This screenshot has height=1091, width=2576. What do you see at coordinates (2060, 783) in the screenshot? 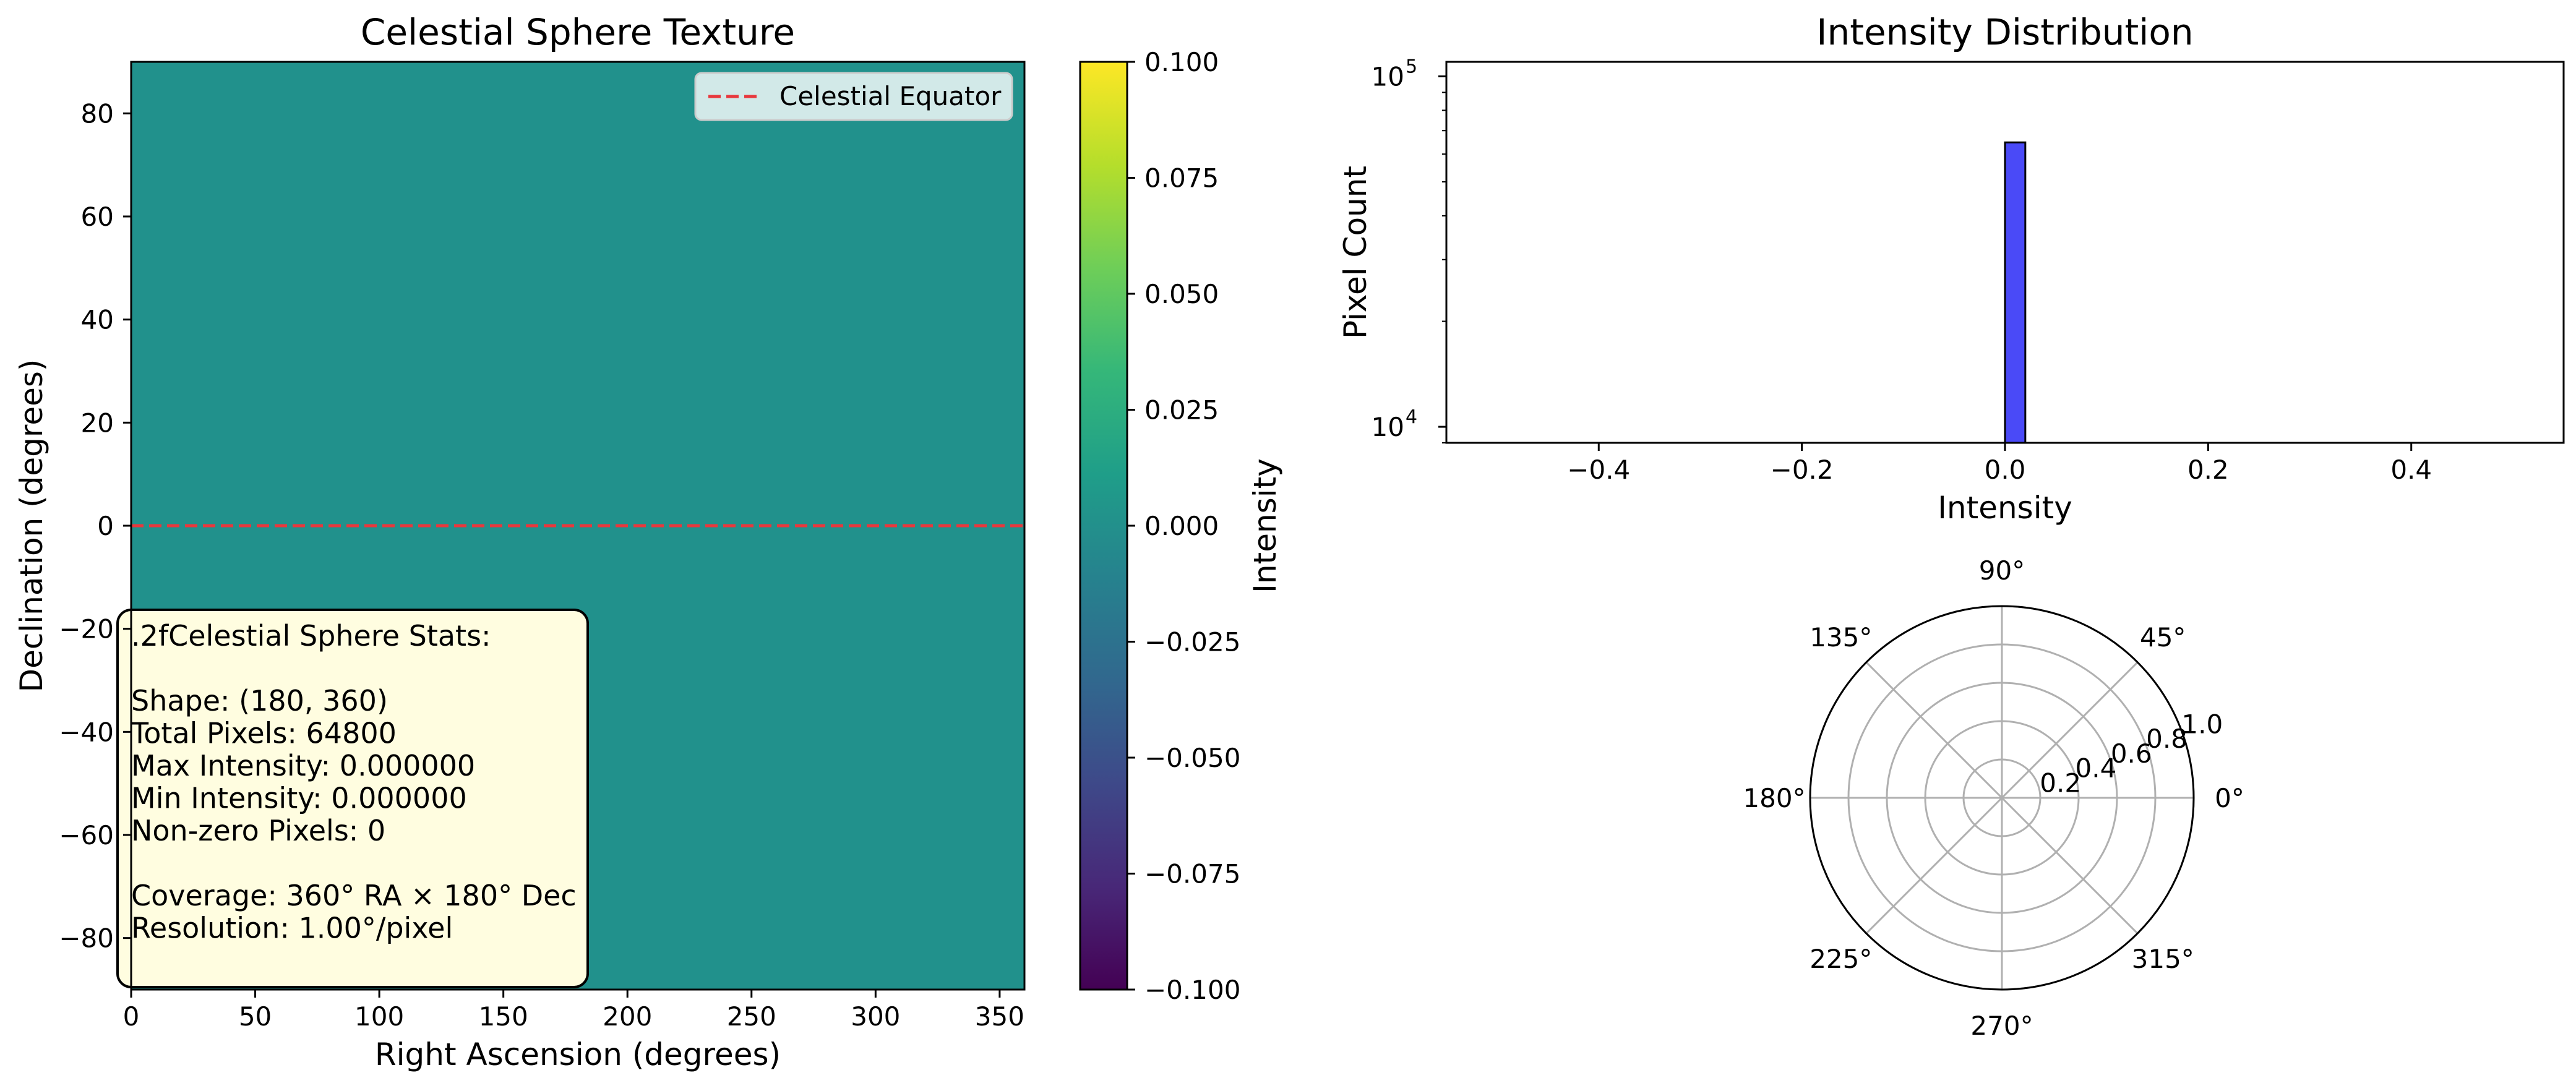
I see `polar-radial-label: 0.2` at bounding box center [2060, 783].